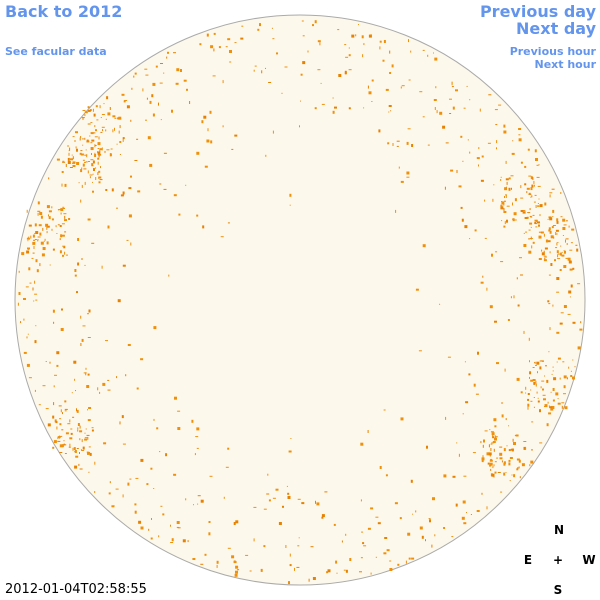 The height and width of the screenshot is (600, 600). I want to click on next-hour-link: Next hour, so click(565, 64).